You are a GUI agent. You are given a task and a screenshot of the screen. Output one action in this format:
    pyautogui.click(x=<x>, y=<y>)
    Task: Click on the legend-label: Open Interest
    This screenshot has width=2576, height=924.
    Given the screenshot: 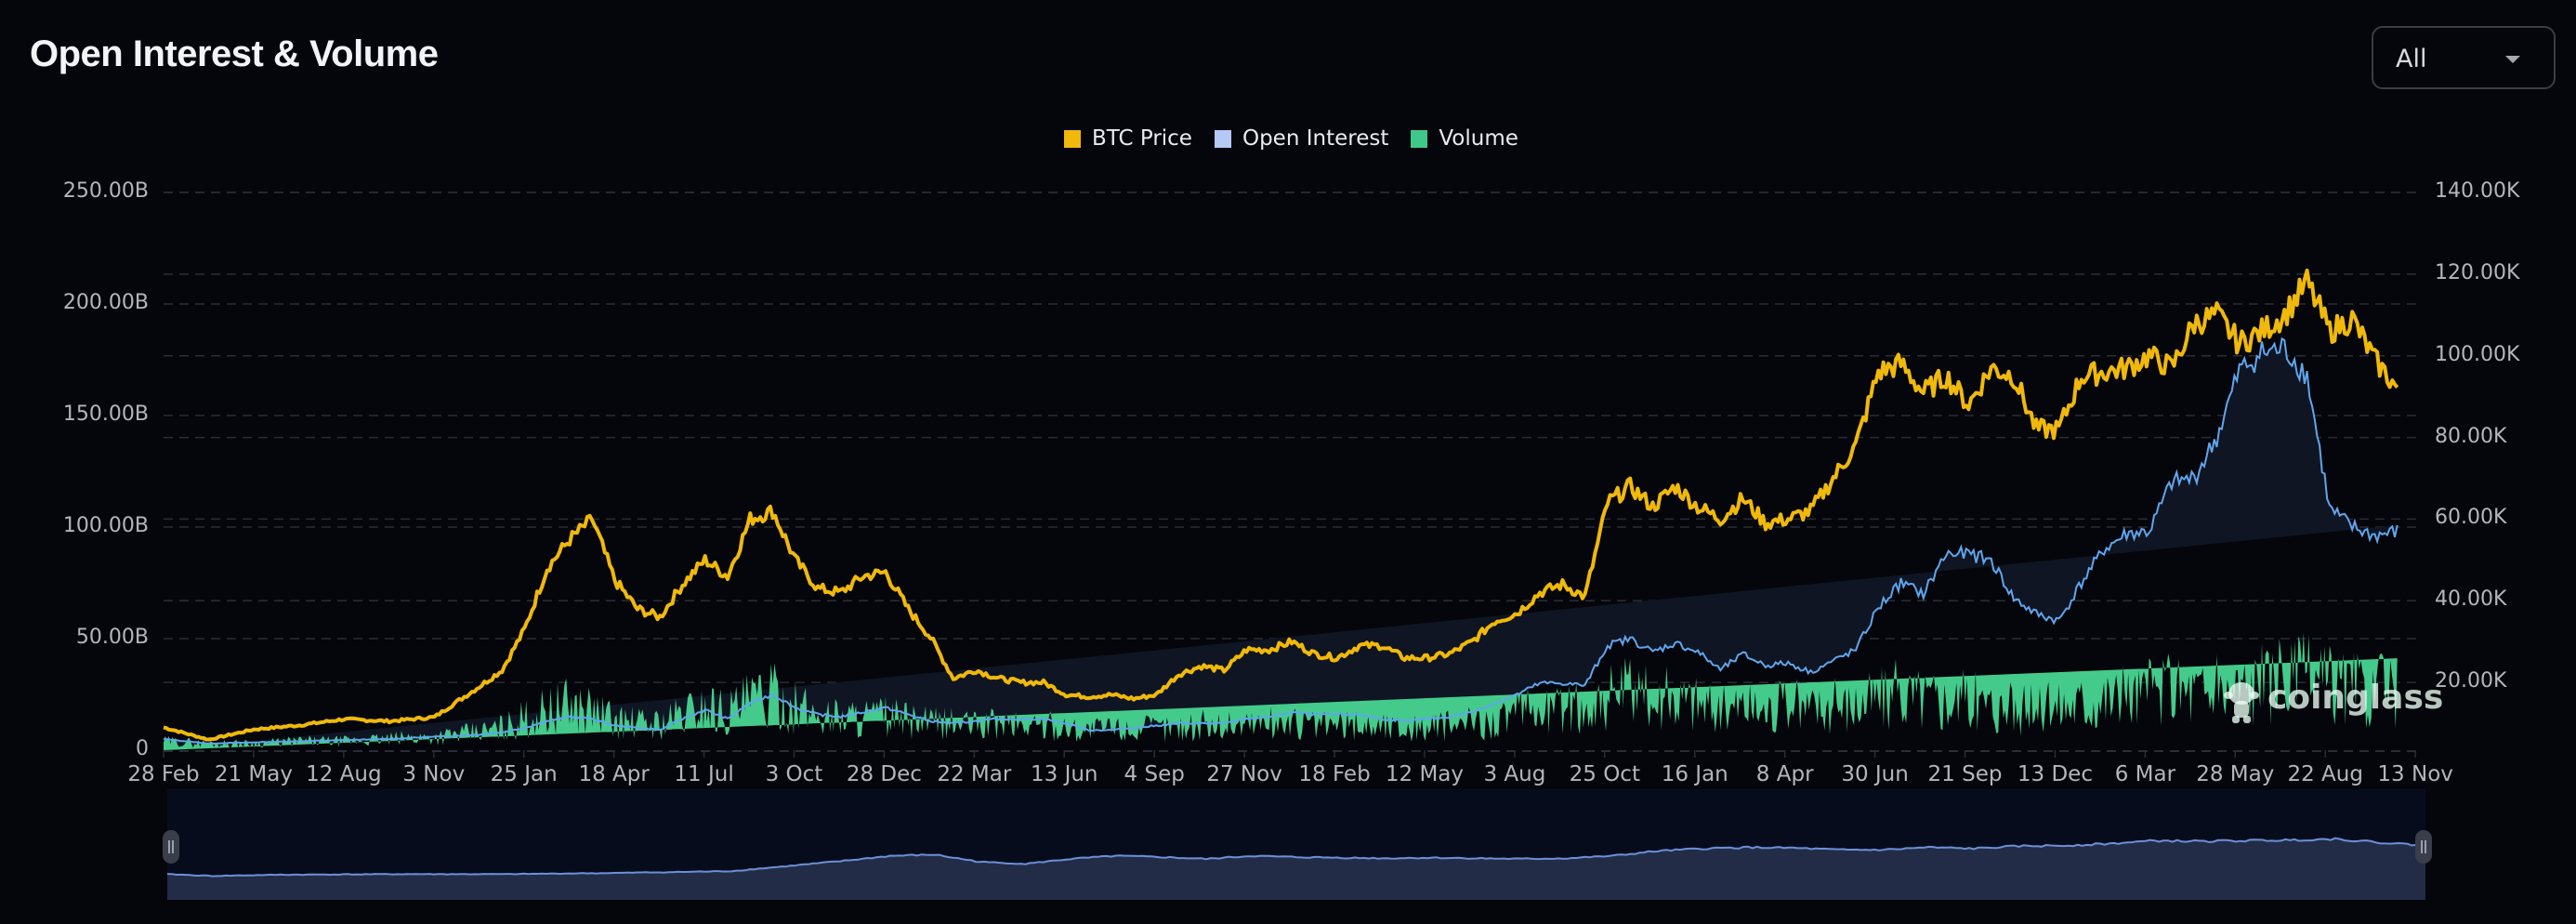 What is the action you would take?
    pyautogui.click(x=1315, y=138)
    